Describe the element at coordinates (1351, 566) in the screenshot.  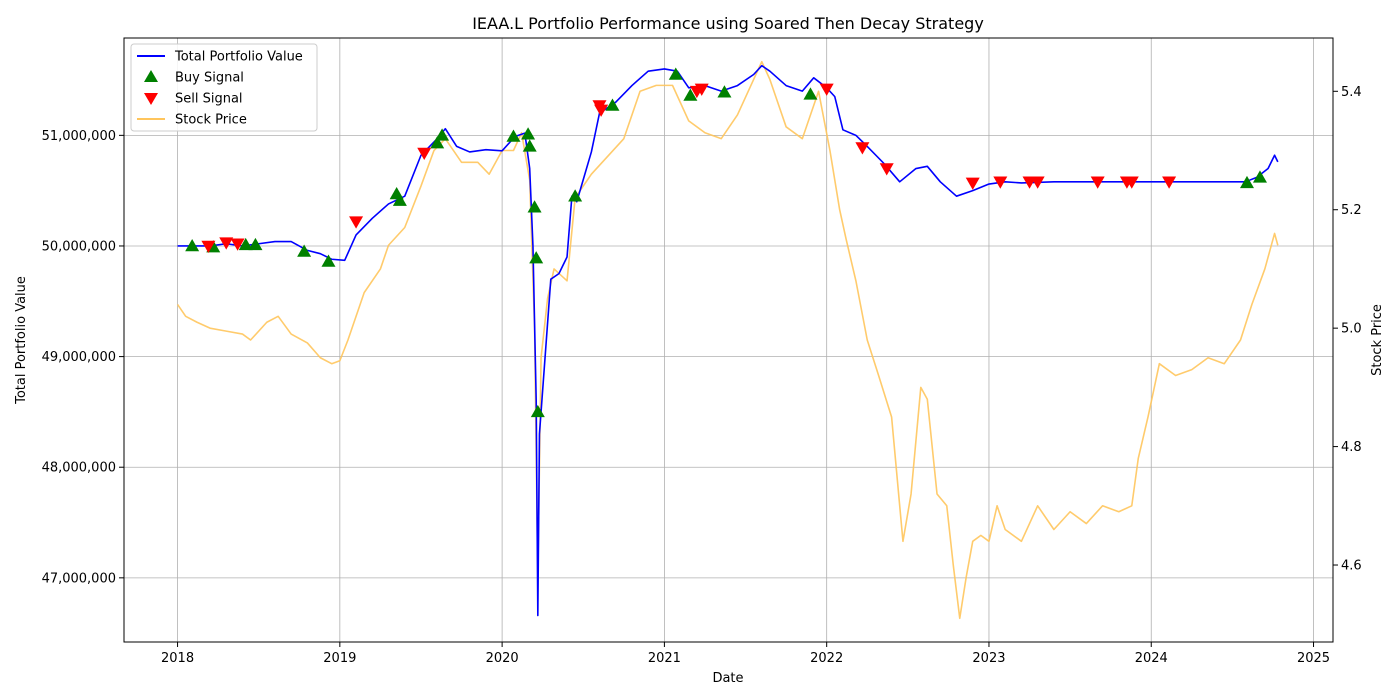
I see `y-tick-label-right: 4.6` at that location.